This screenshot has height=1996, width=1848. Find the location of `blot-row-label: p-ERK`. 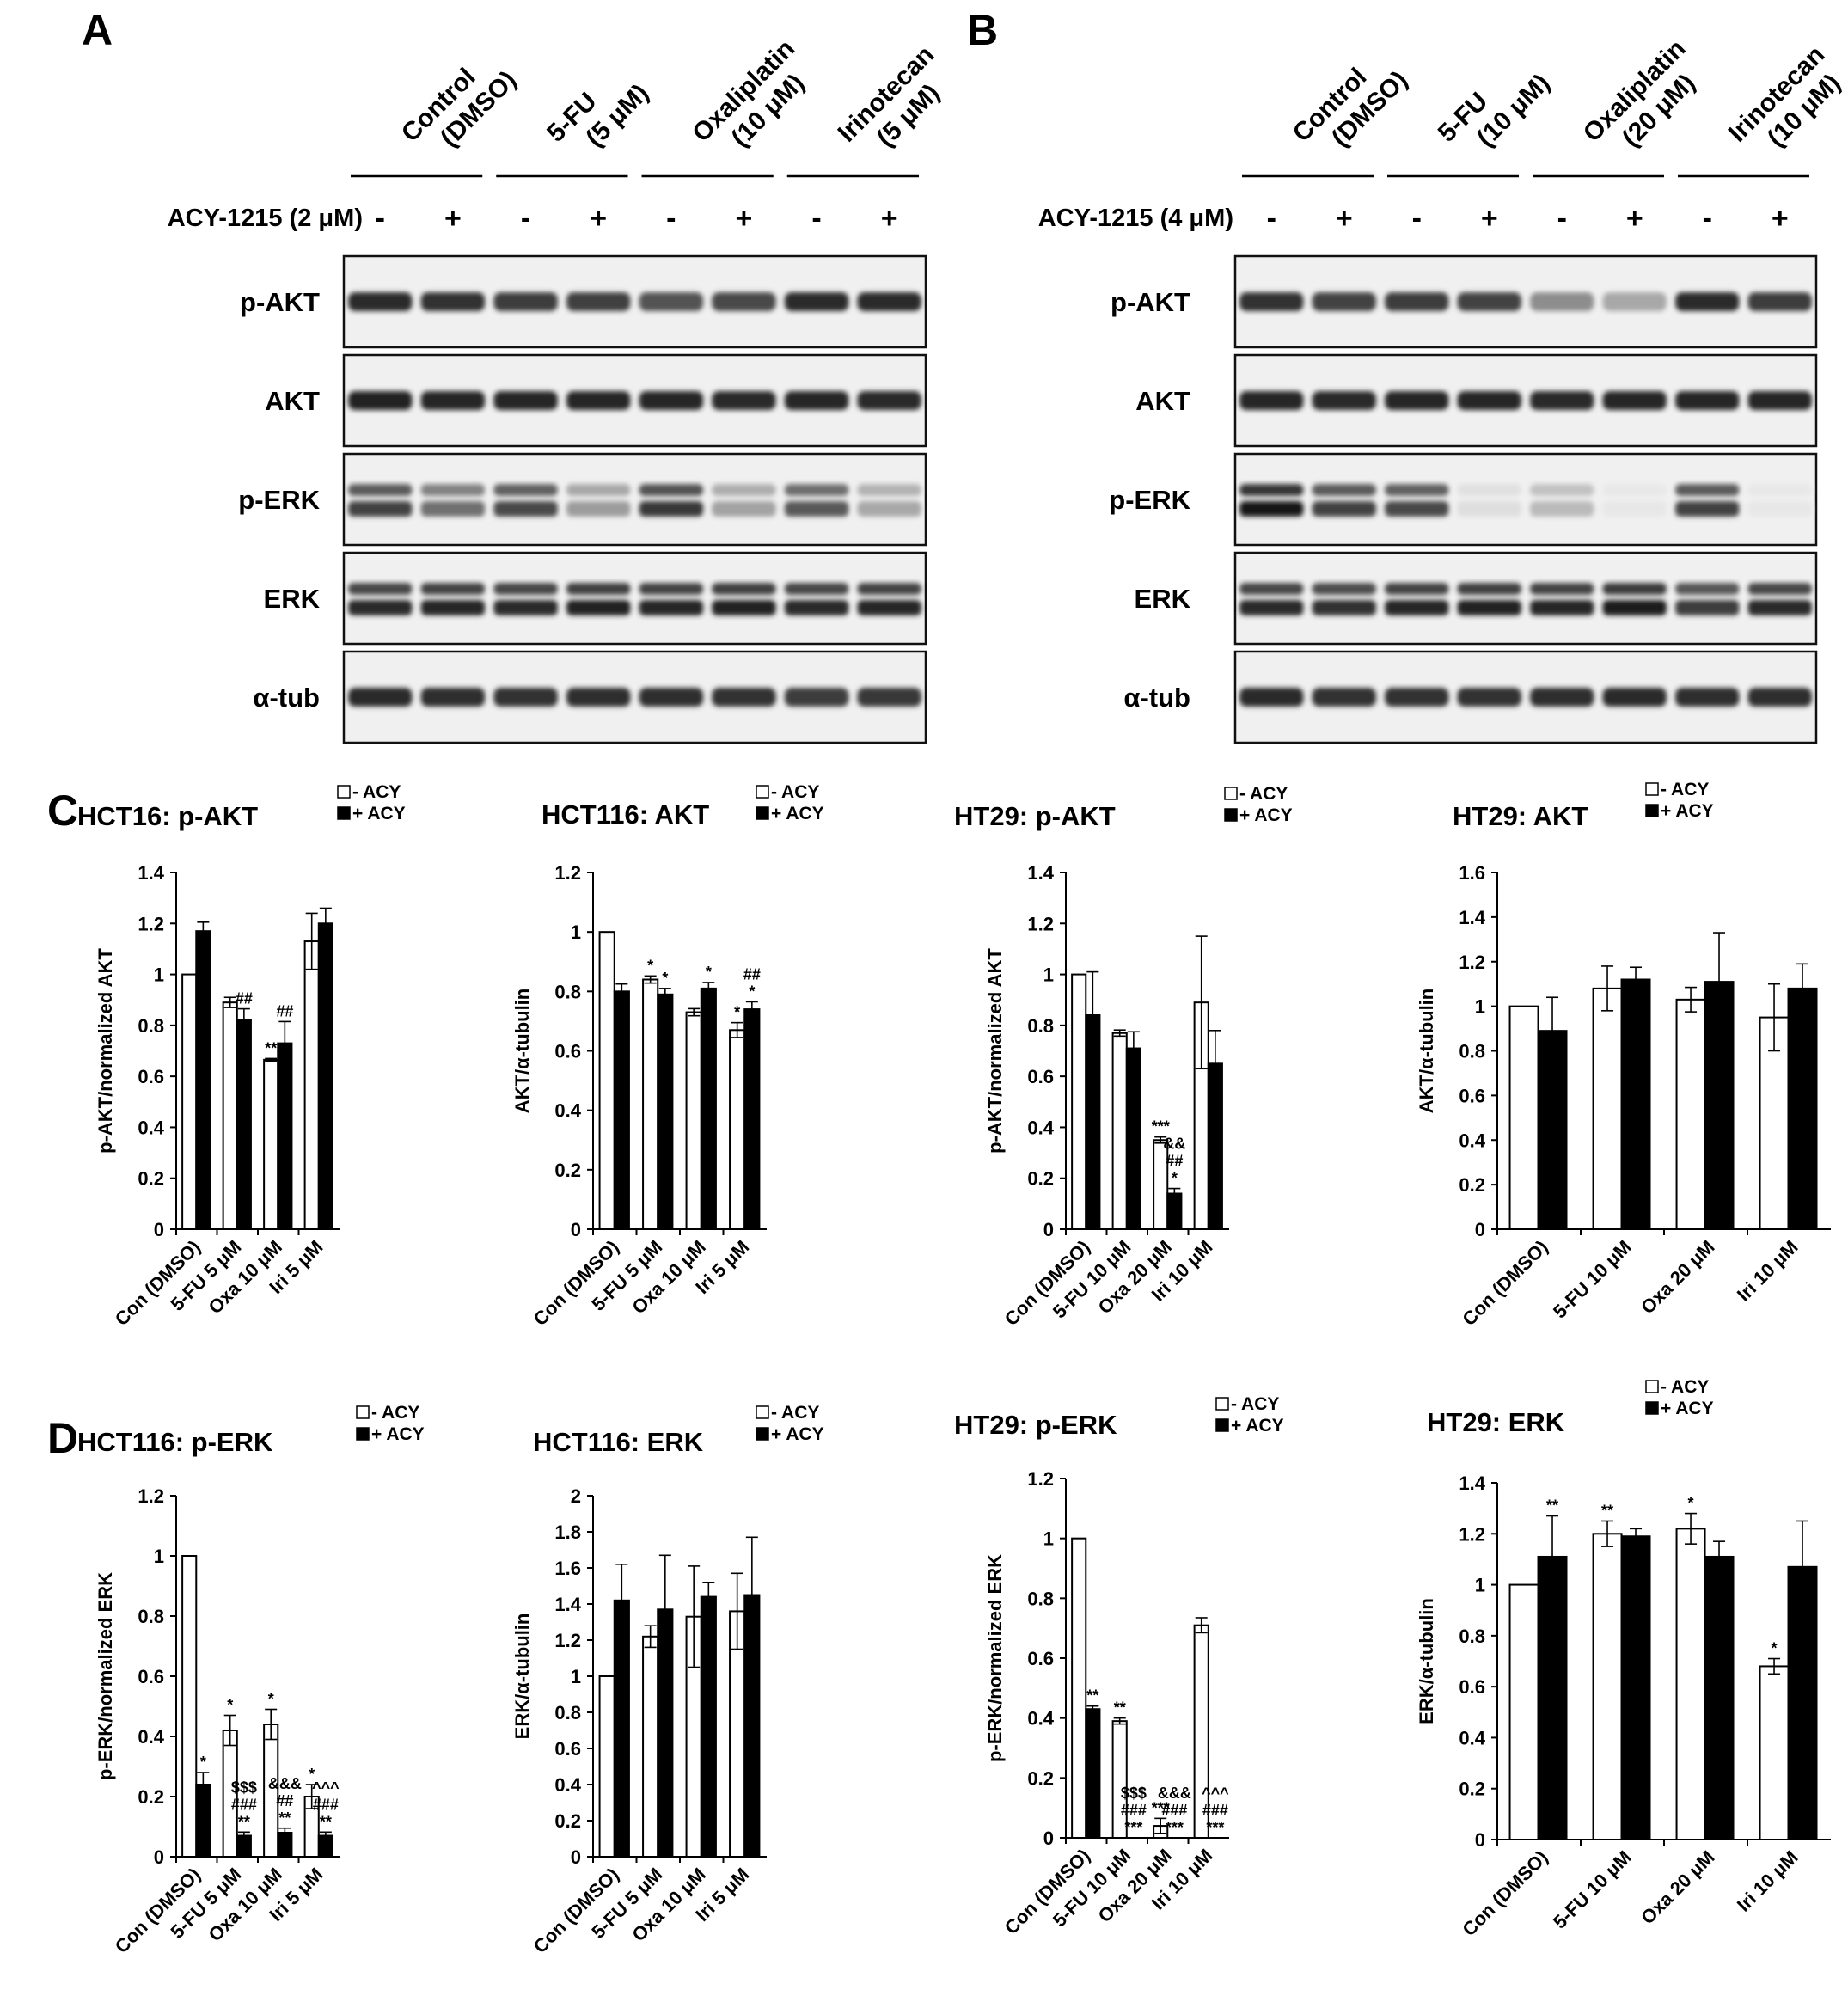

blot-row-label: p-ERK is located at coordinates (1149, 500).